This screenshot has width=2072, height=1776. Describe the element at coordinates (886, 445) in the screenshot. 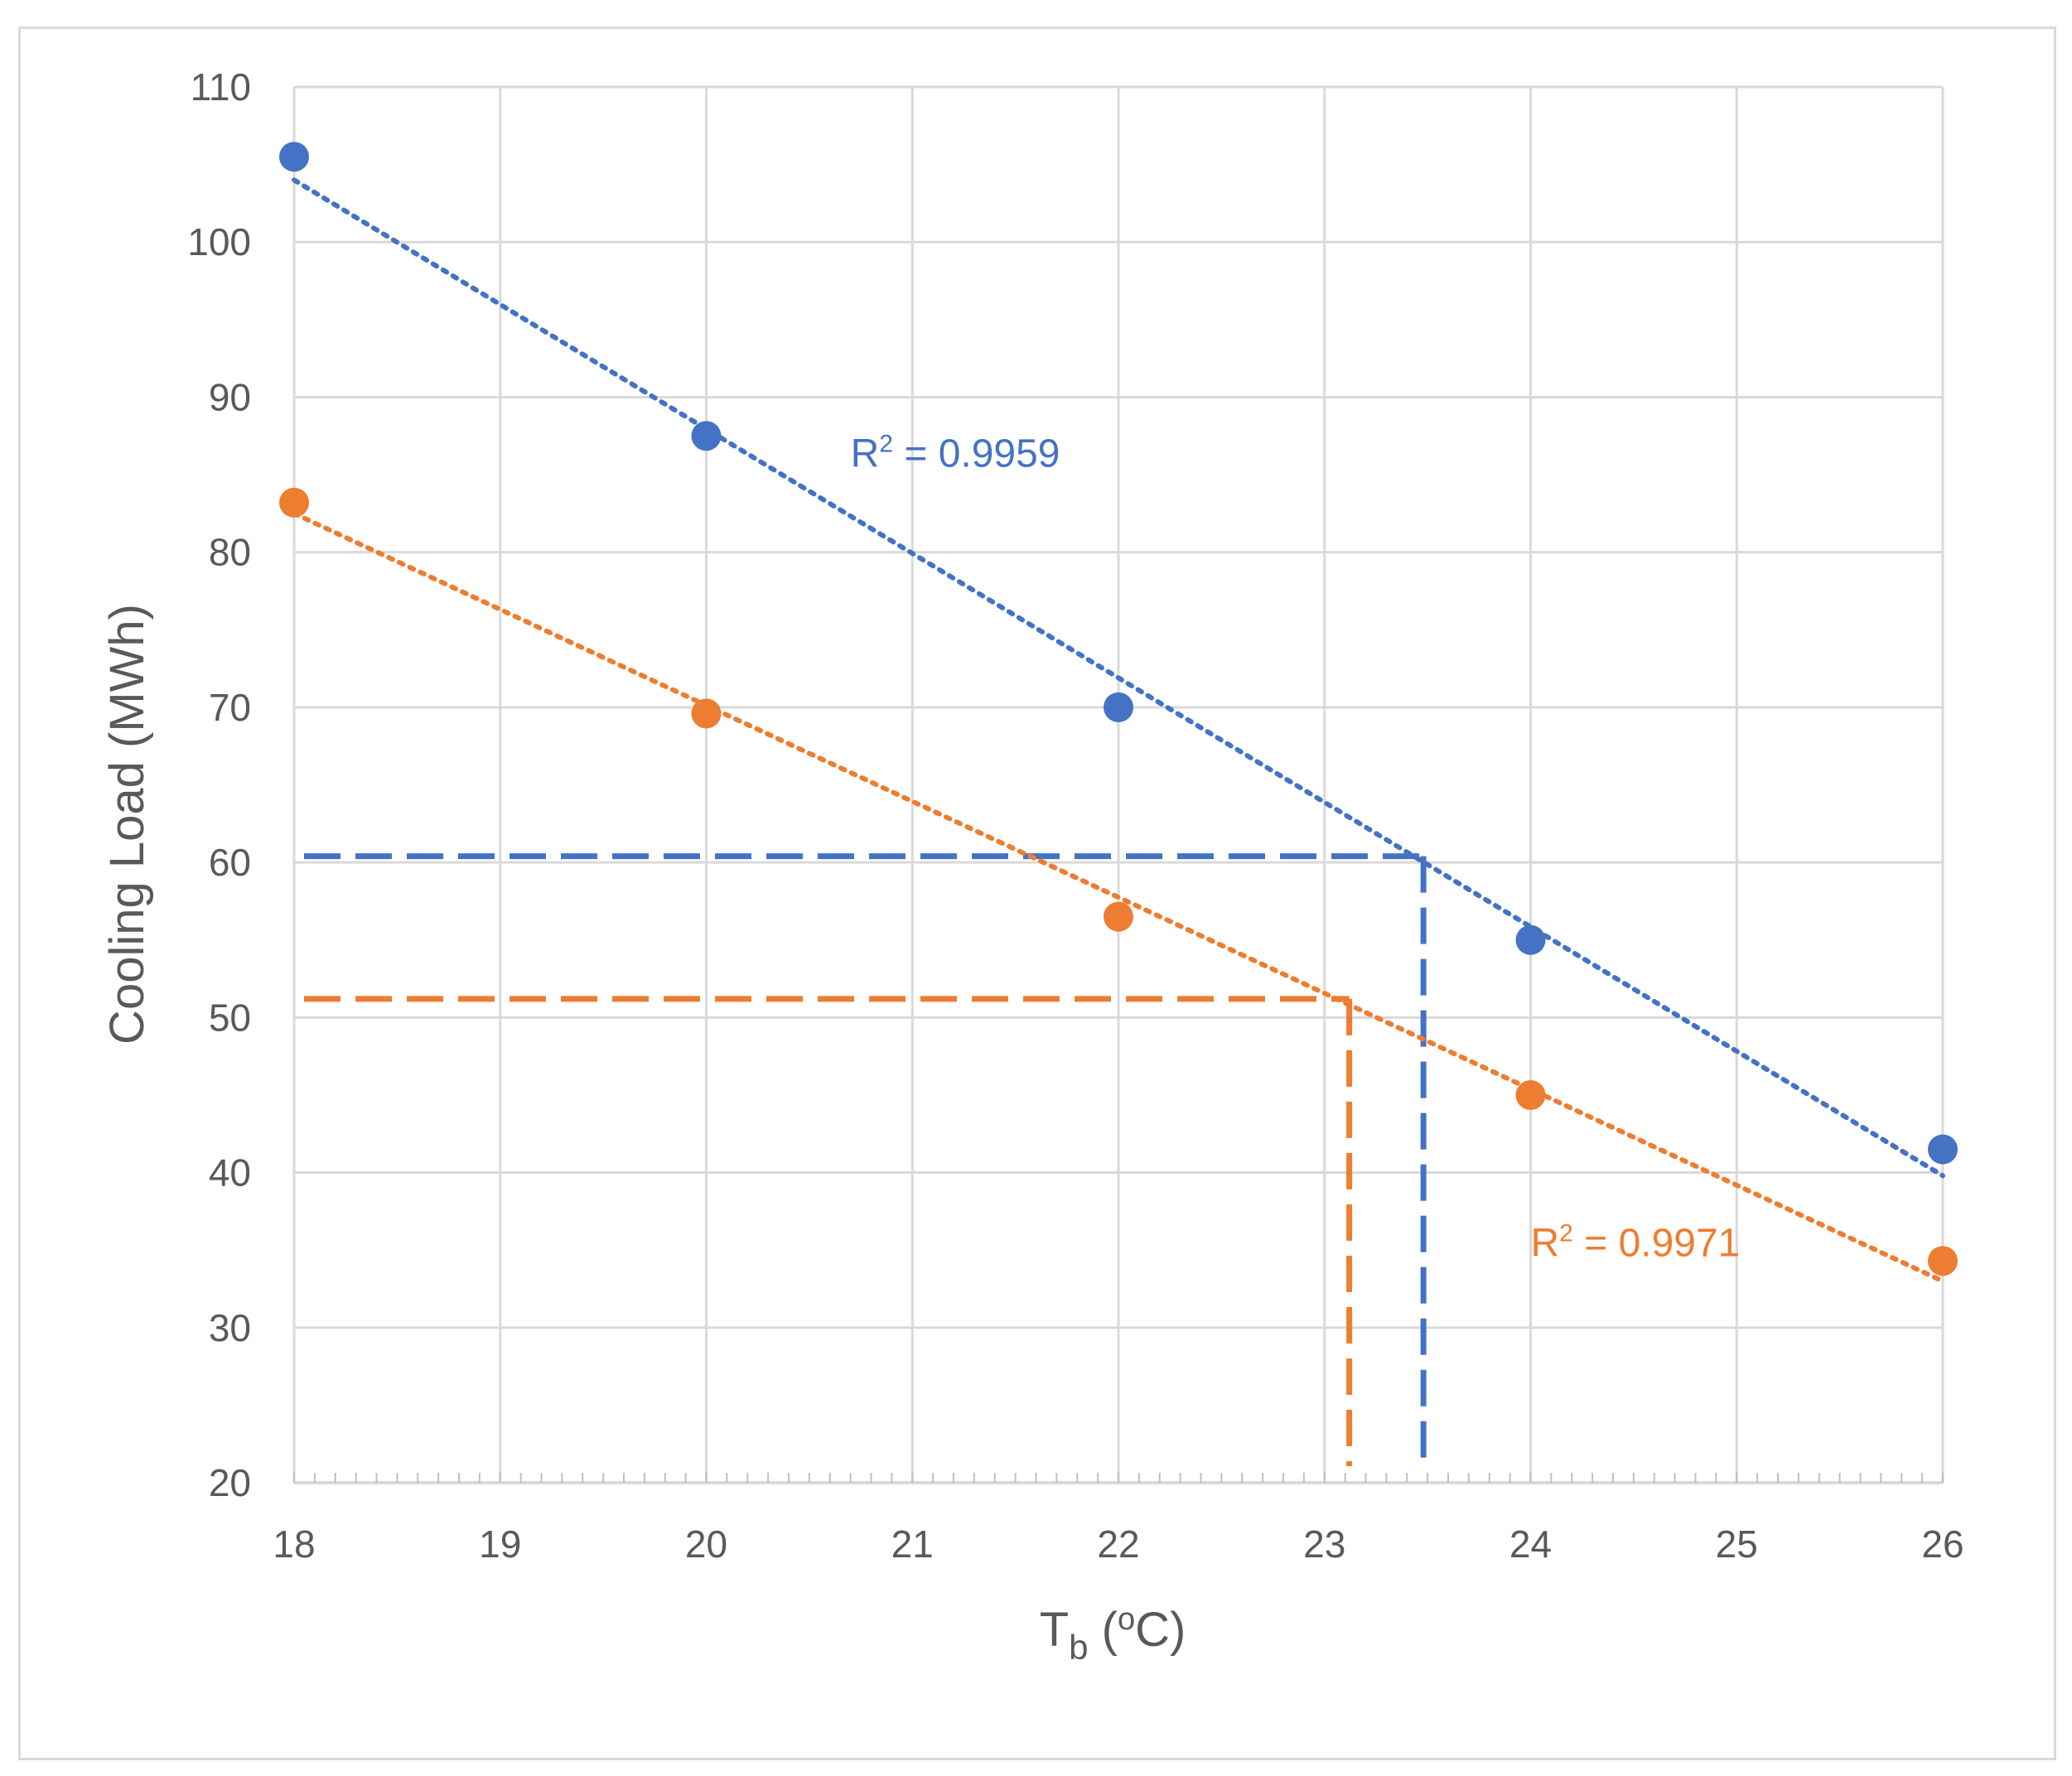

I see `series-1-r2-superscript: 2` at that location.